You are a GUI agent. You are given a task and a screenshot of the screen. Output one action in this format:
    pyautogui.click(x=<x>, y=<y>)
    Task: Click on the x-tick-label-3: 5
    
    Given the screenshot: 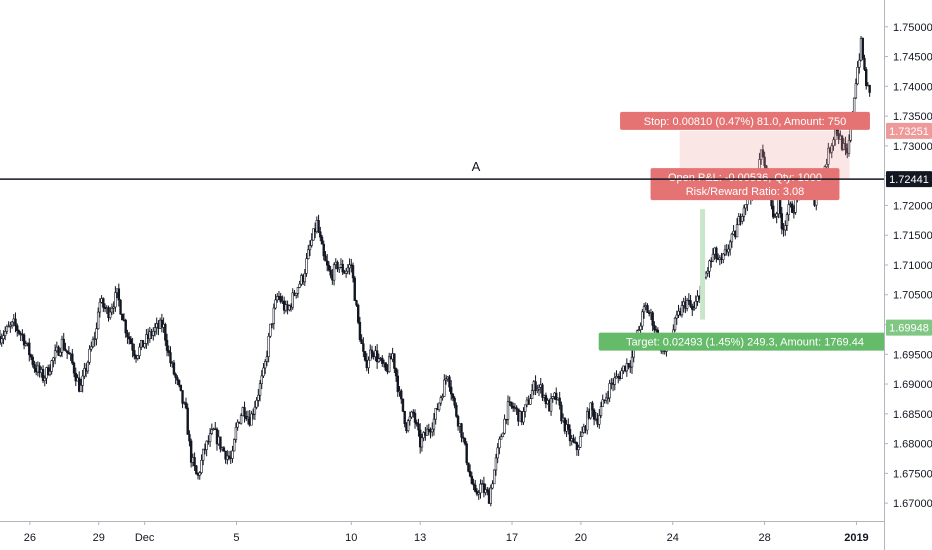 What is the action you would take?
    pyautogui.click(x=236, y=538)
    